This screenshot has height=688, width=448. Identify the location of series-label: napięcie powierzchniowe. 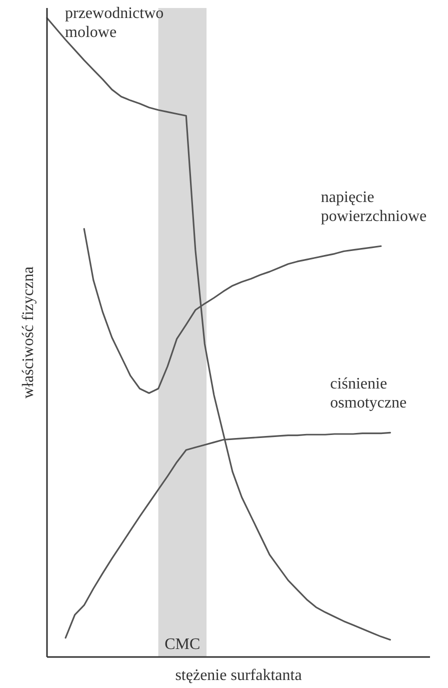
(373, 207).